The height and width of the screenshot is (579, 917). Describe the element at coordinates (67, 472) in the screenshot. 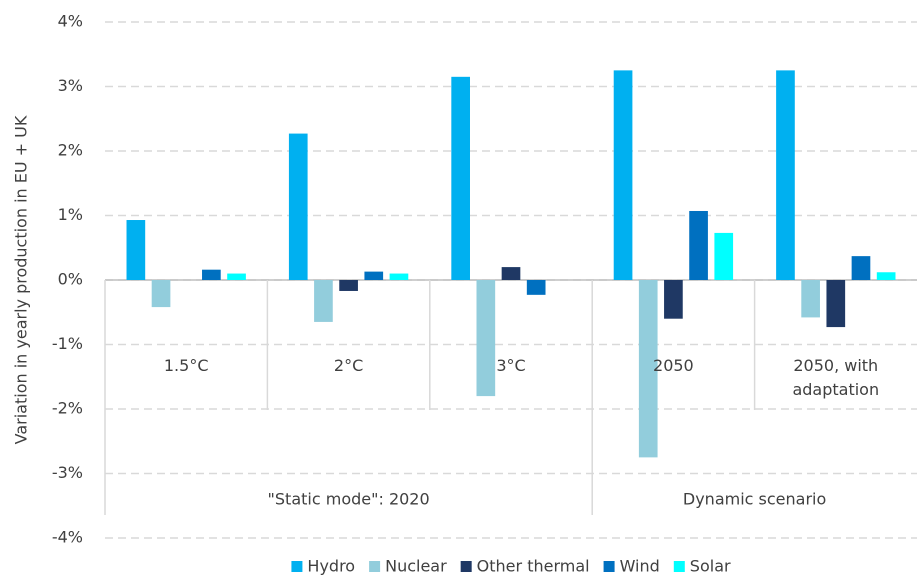

I see `y-tick-label: -3%` at that location.